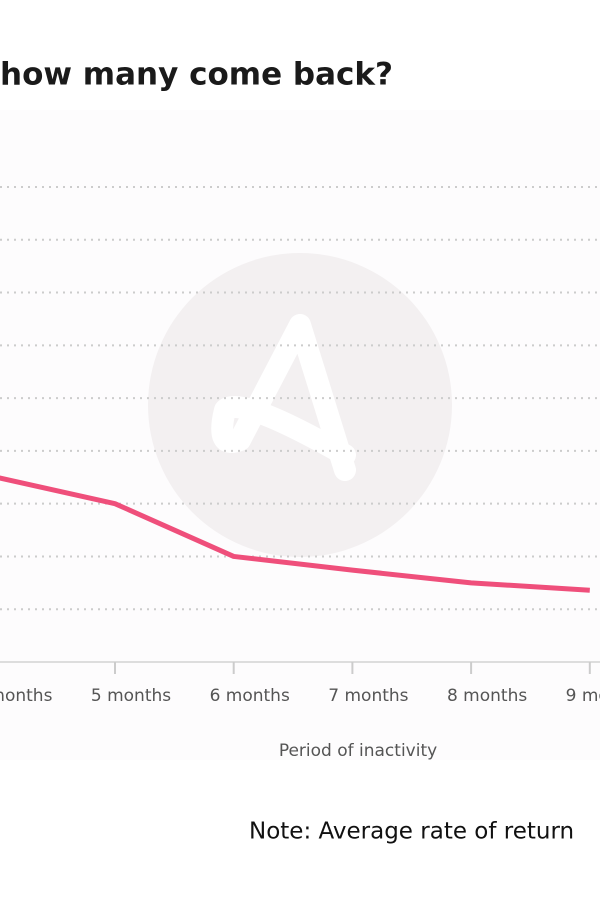 The height and width of the screenshot is (900, 600). I want to click on x-tick-label: 8 months, so click(487, 696).